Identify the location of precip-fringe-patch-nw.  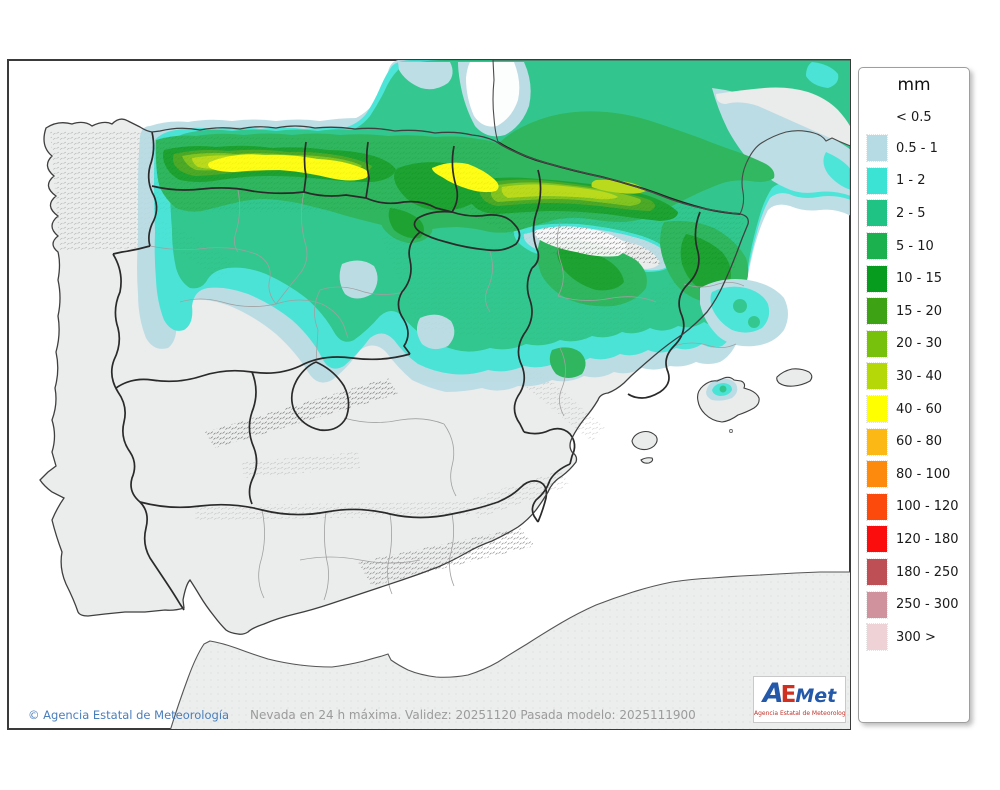
(425, 76).